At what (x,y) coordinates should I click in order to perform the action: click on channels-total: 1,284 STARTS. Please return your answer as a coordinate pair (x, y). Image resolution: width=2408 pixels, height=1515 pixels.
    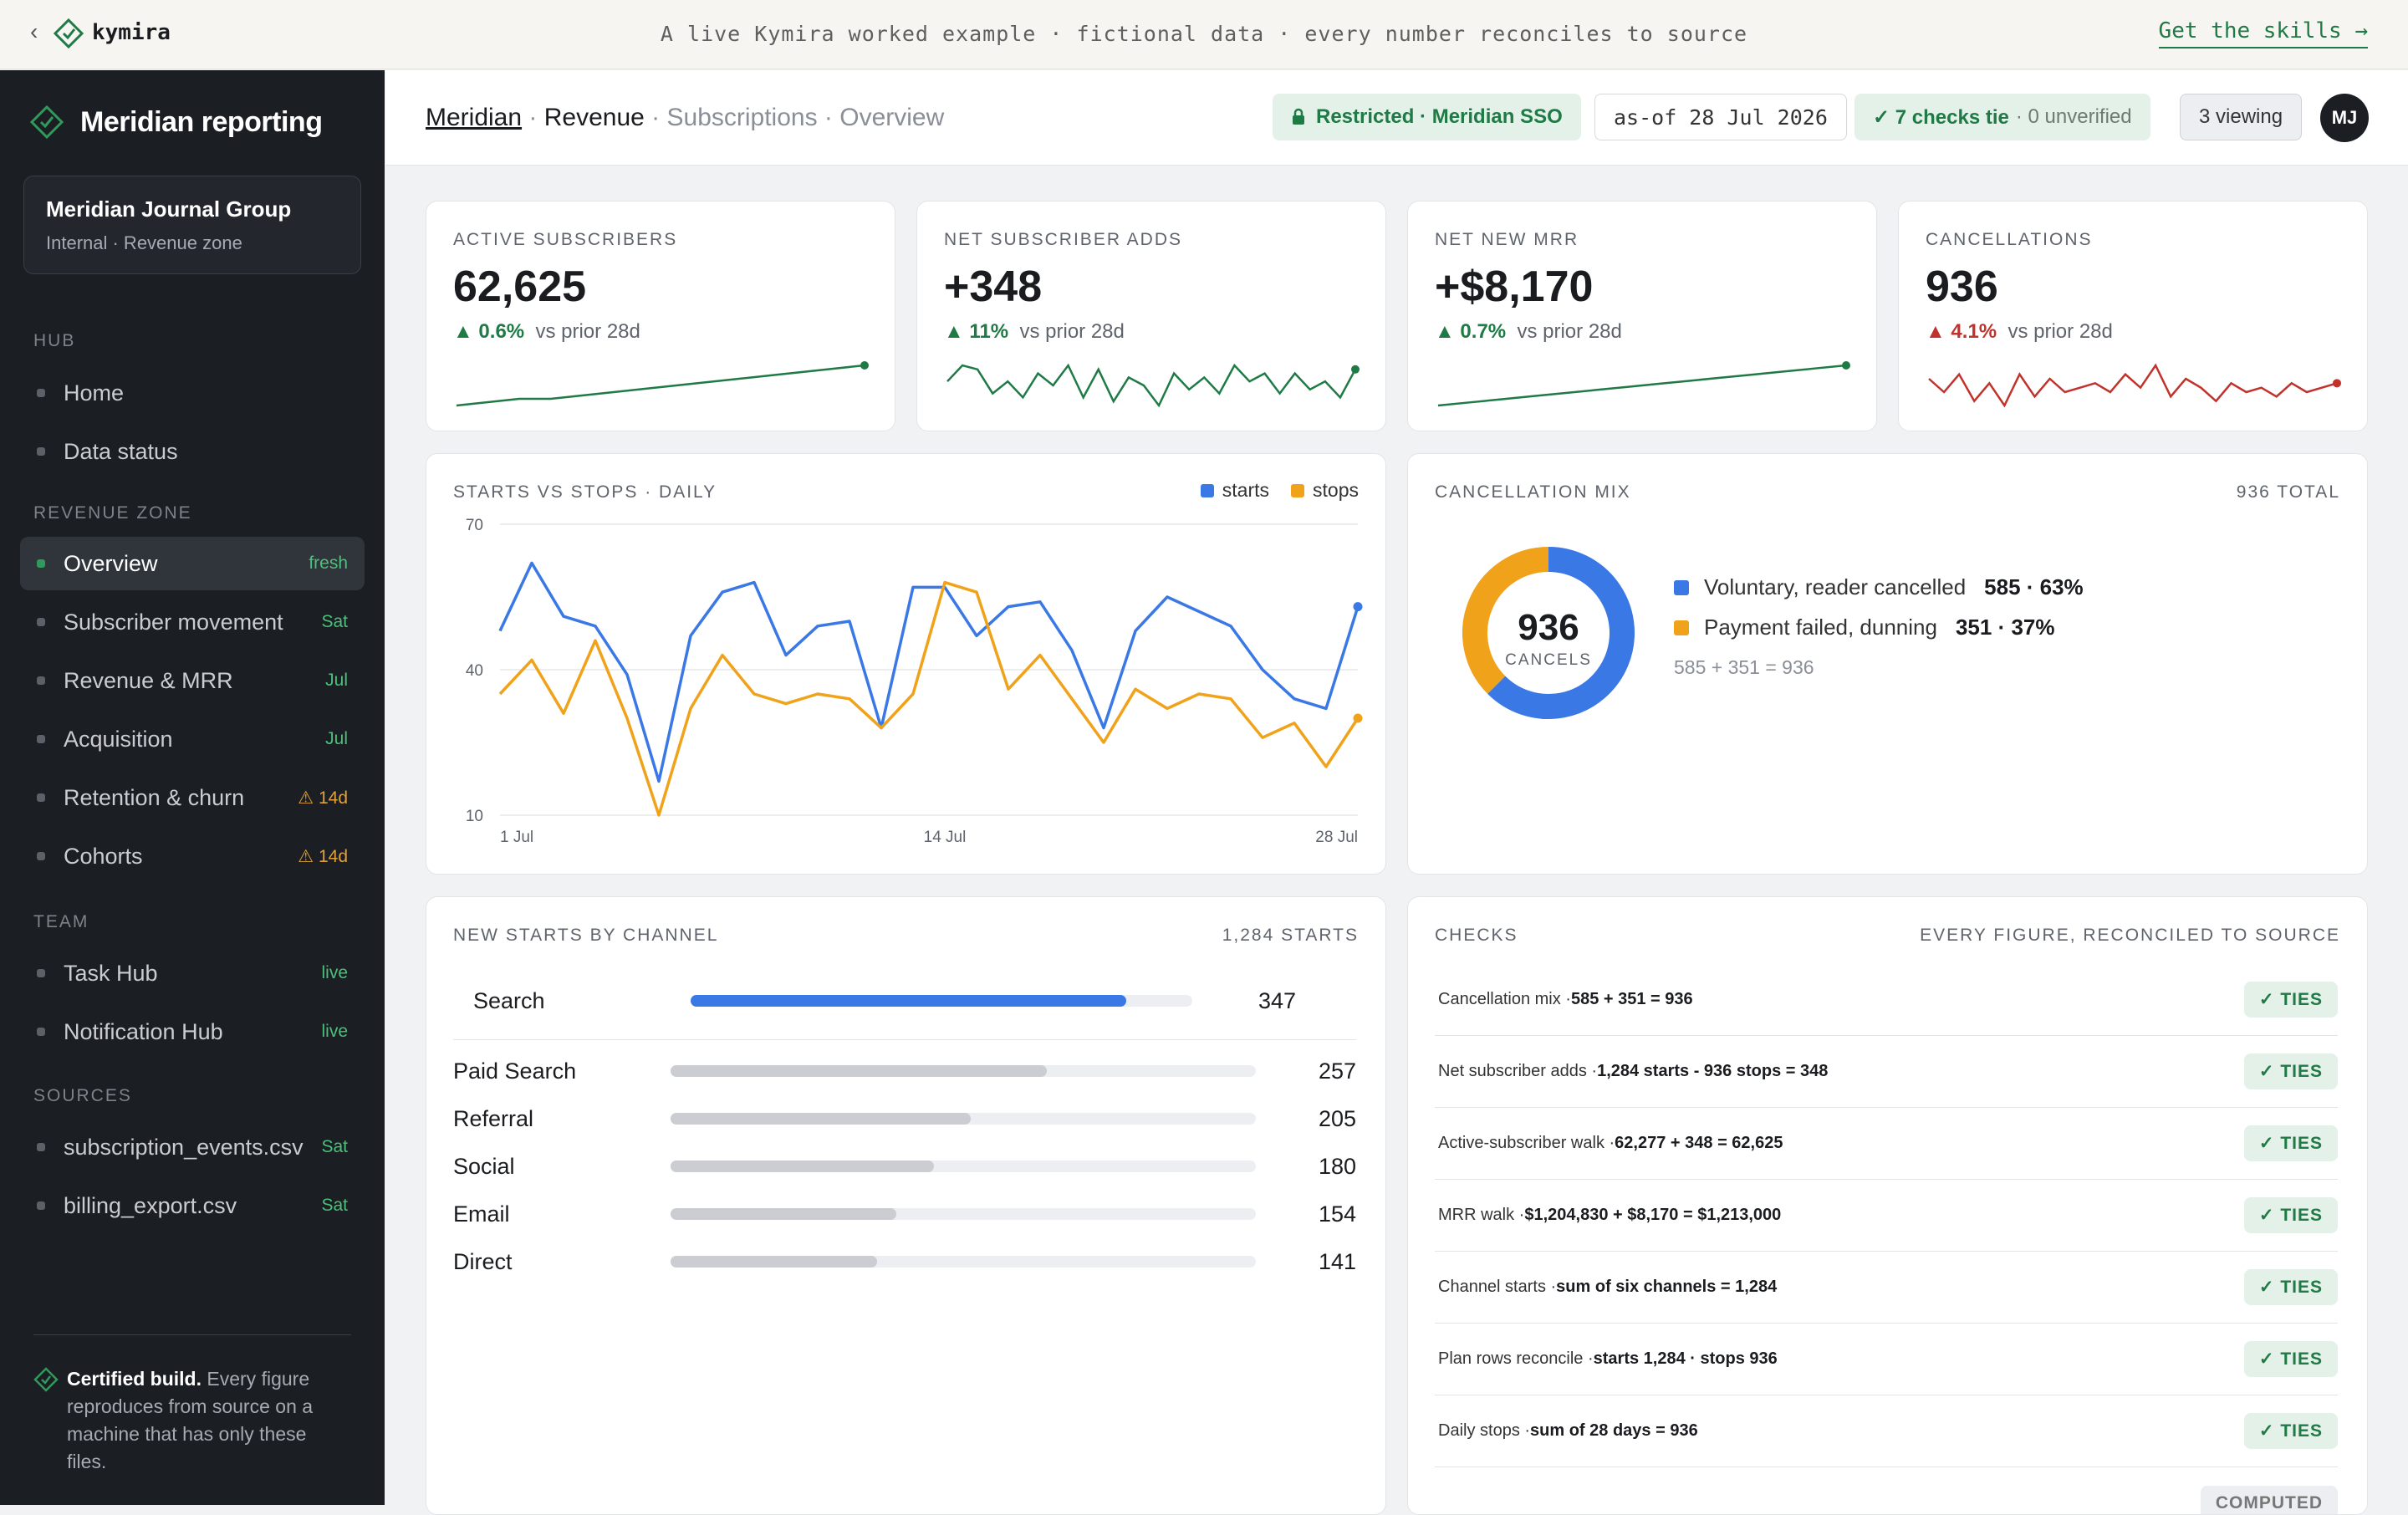
    Looking at the image, I should click on (1291, 935).